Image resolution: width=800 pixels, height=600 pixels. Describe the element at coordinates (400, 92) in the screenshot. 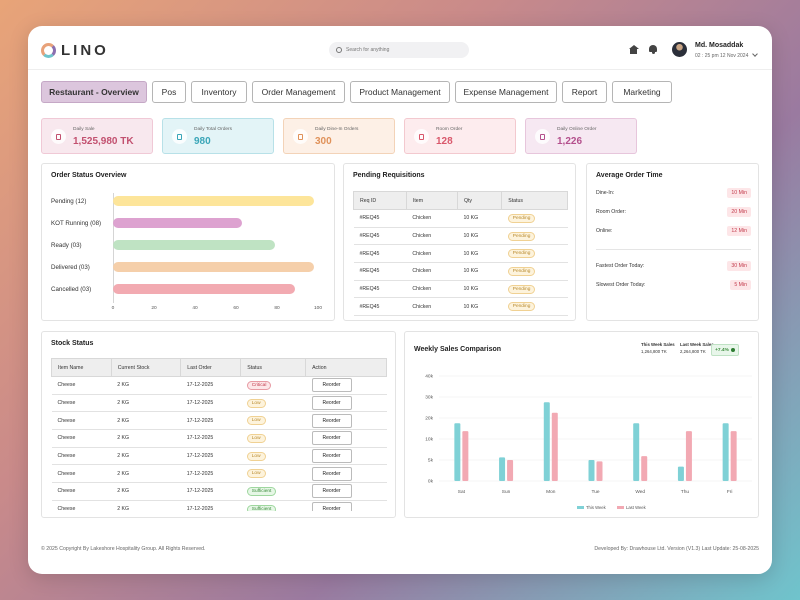

I see `tab-product-management: Product Management` at that location.